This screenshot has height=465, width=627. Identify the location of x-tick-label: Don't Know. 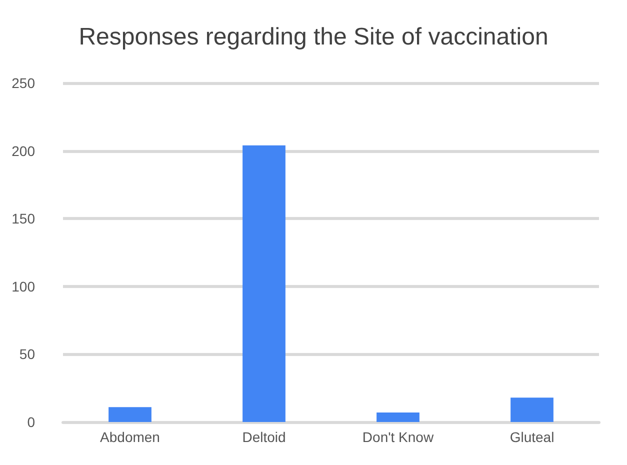
(398, 437).